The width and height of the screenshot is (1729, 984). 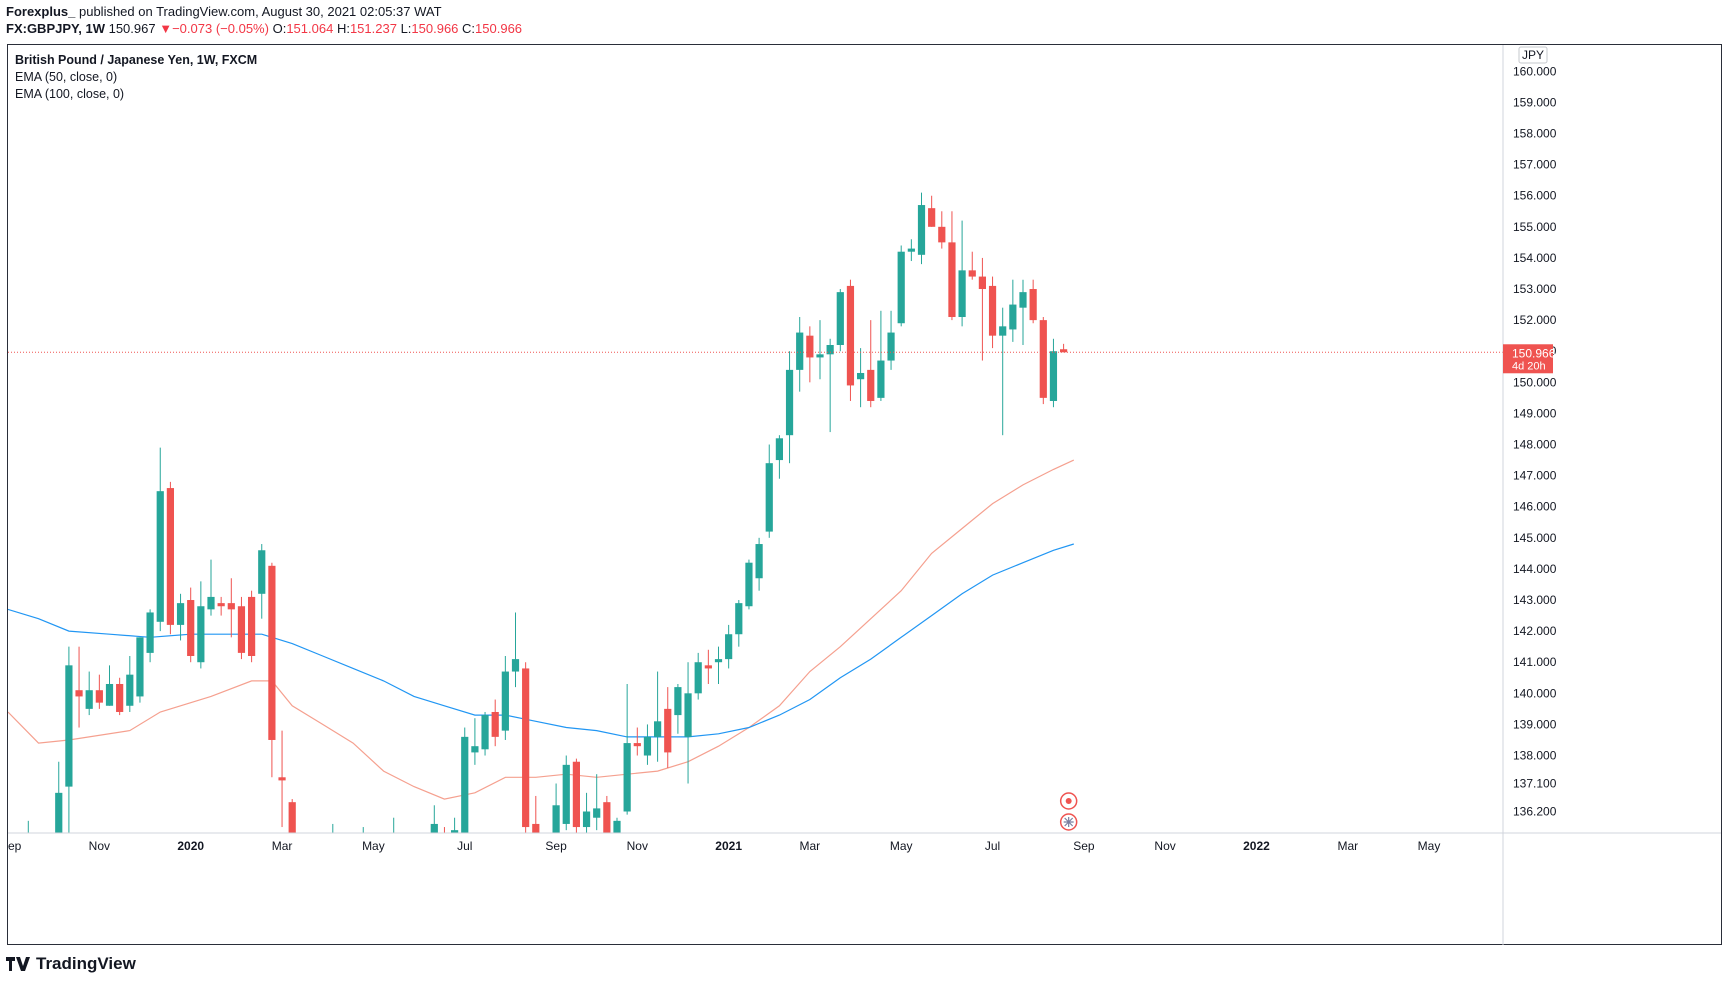 I want to click on legend-ema50: EMA (50, close, 0), so click(x=66, y=77).